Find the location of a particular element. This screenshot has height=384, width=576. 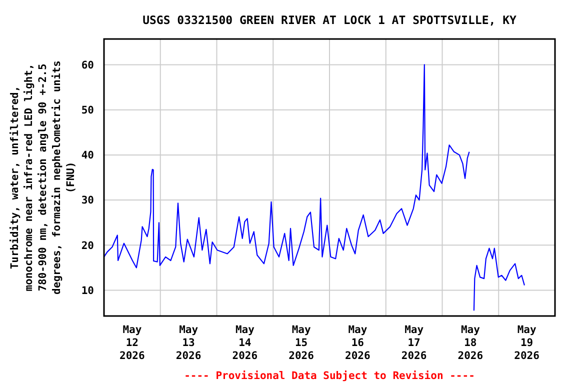

chart-title: USGS 03321500 GREEN RIVER AT LOCK 1 AT SPOTTSVILLE, KY is located at coordinates (329, 20).